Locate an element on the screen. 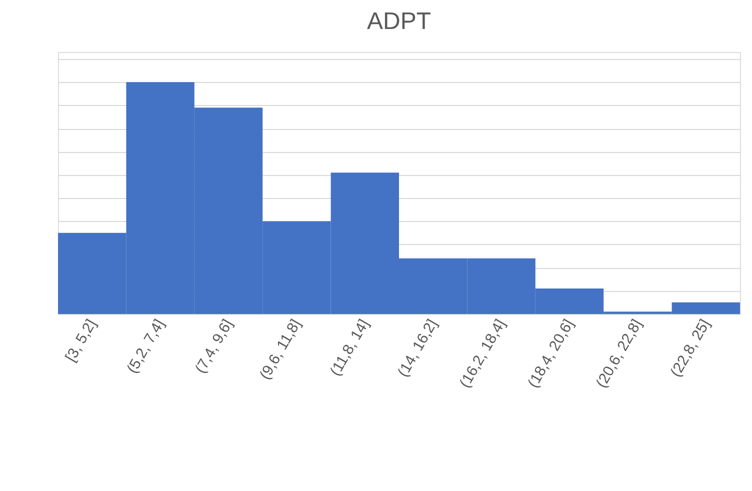 This screenshot has height=491, width=752. x-tick-label: (5,2, 7,4] is located at coordinates (146, 346).